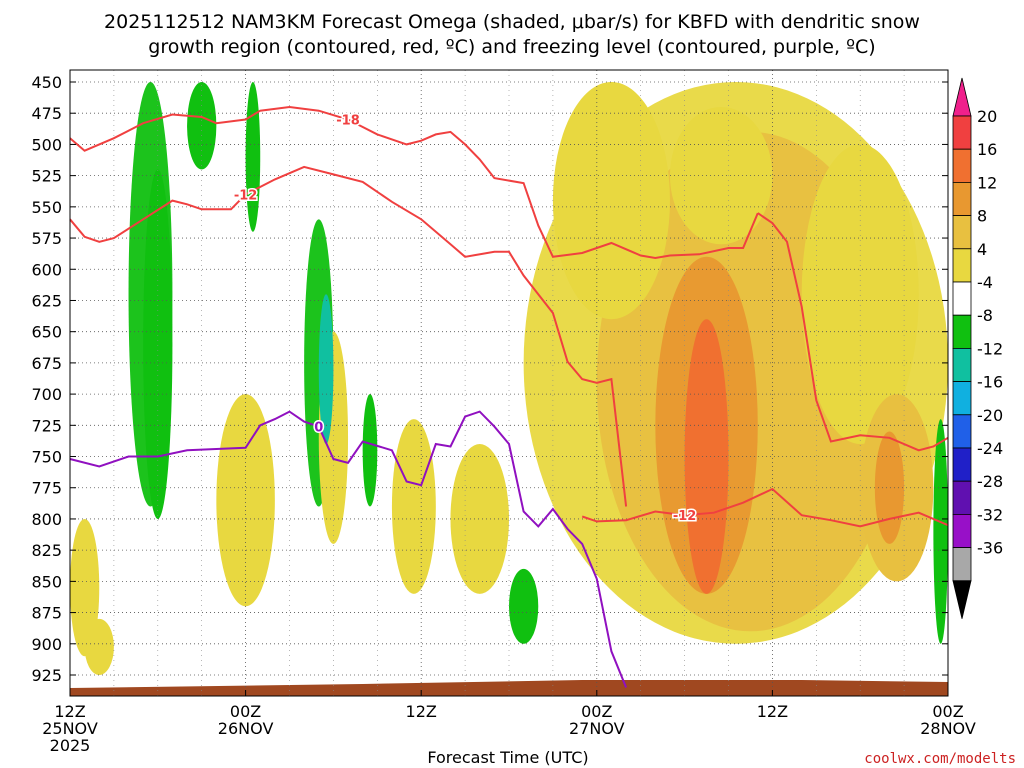 The image size is (1024, 768). What do you see at coordinates (46, 144) in the screenshot?
I see `y-tick-label: 500` at bounding box center [46, 144].